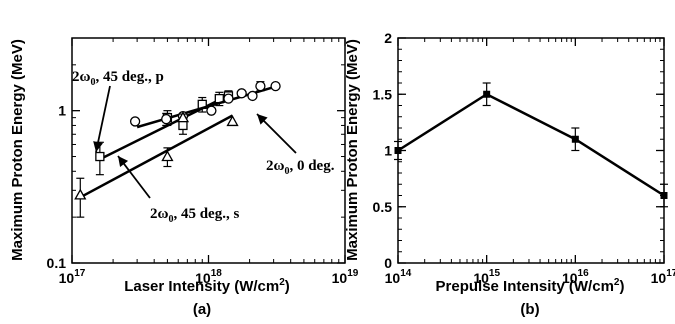 The height and width of the screenshot is (324, 675). Describe the element at coordinates (529, 309) in the screenshot. I see `panel-b-label: (b)` at that location.